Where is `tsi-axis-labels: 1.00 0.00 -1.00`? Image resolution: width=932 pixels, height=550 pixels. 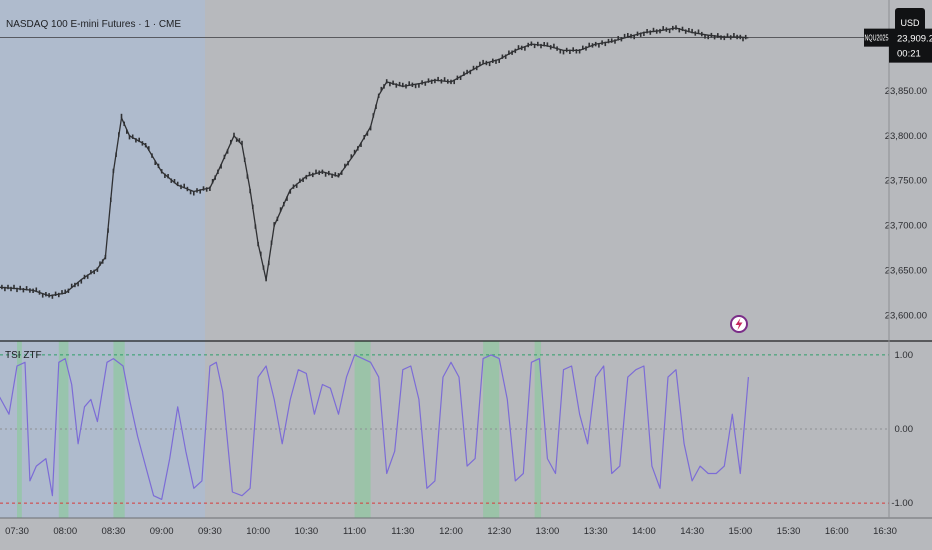 tsi-axis-labels: 1.00 0.00 -1.00 is located at coordinates (902, 429).